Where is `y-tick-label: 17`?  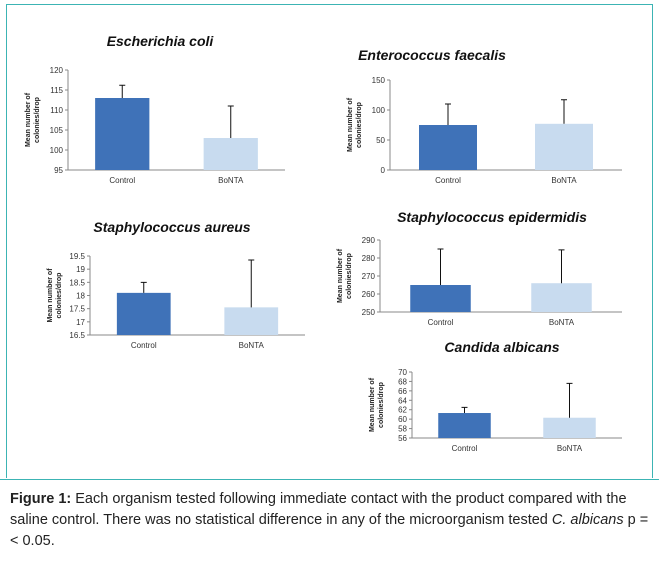 y-tick-label: 17 is located at coordinates (80, 322).